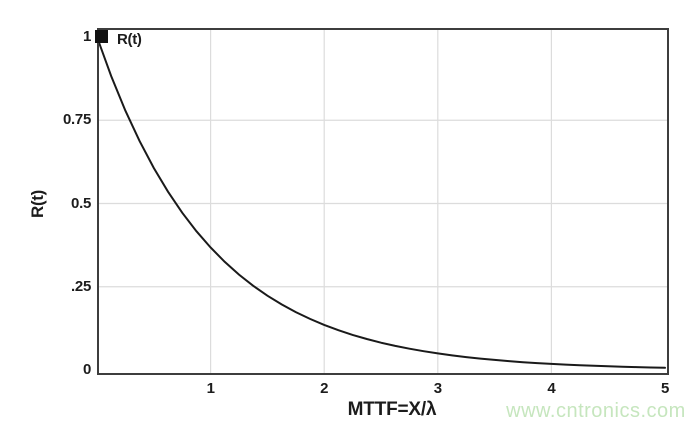 The image size is (700, 427). What do you see at coordinates (437, 388) in the screenshot?
I see `x-tick-label: 3` at bounding box center [437, 388].